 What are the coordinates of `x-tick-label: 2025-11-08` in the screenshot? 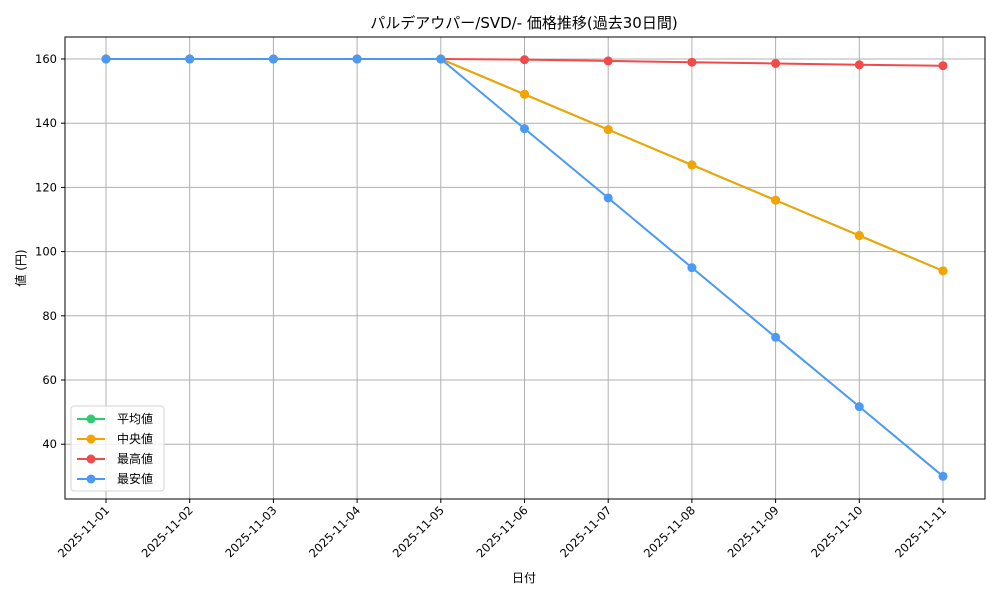 It's located at (669, 531).